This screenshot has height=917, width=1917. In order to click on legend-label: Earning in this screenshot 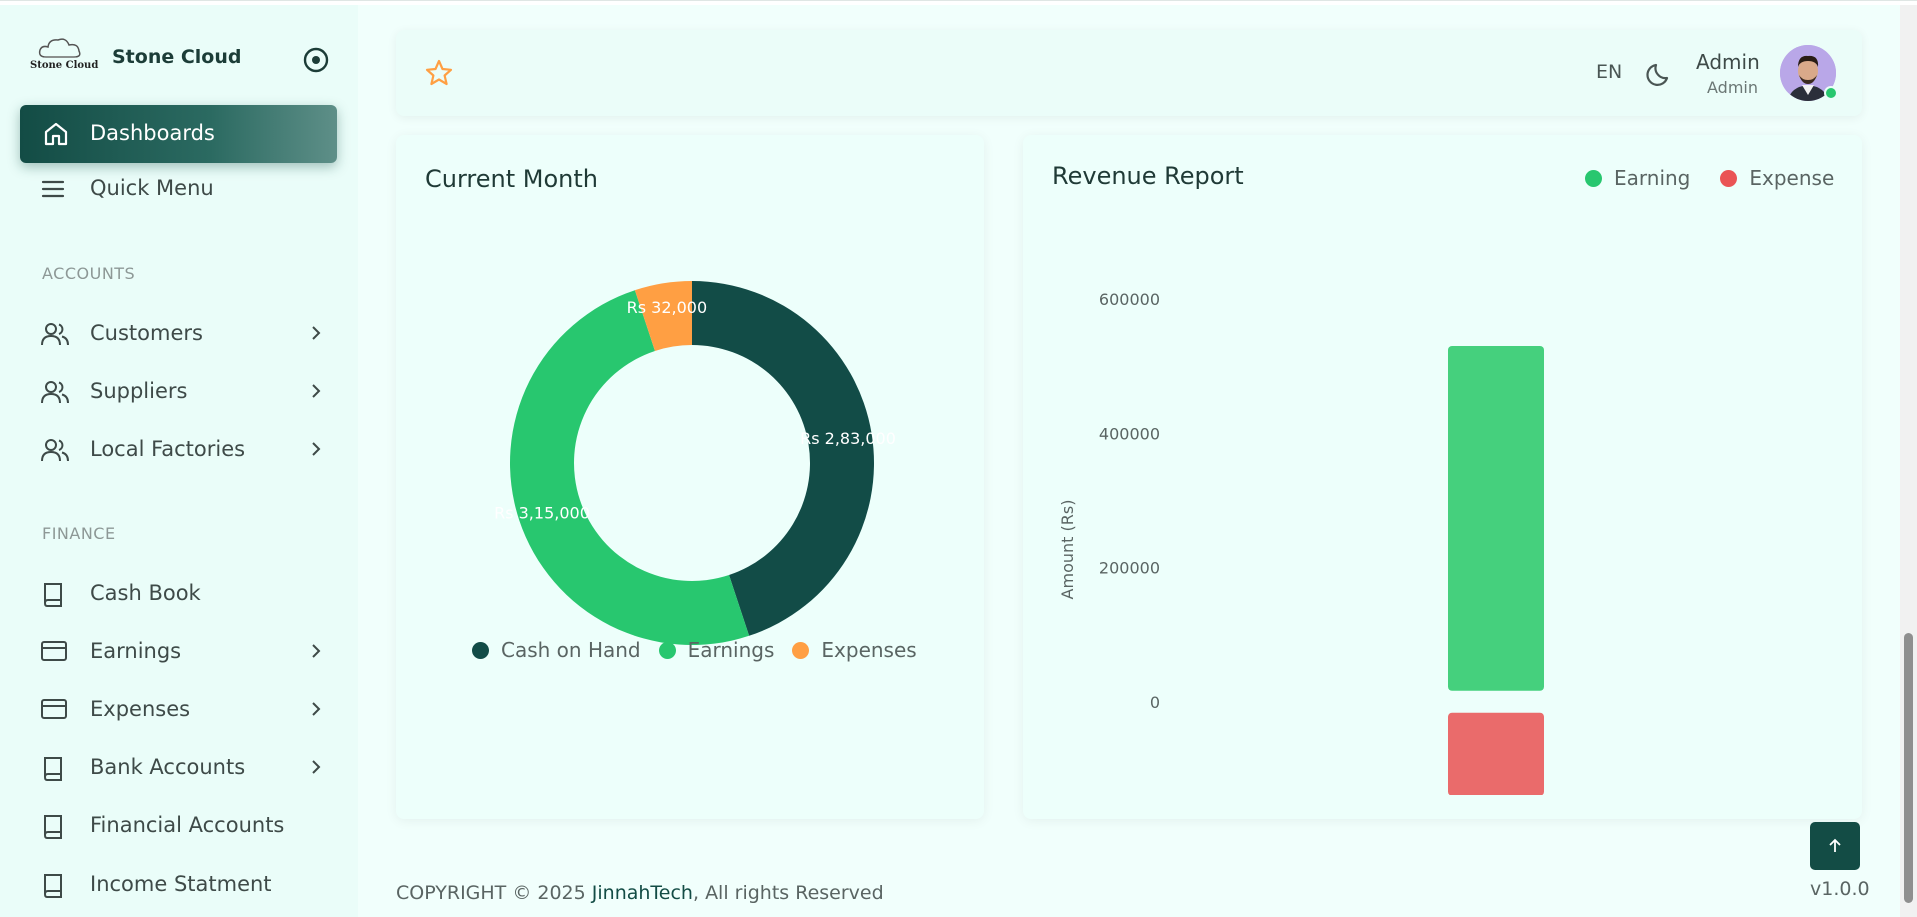, I will do `click(1652, 178)`.